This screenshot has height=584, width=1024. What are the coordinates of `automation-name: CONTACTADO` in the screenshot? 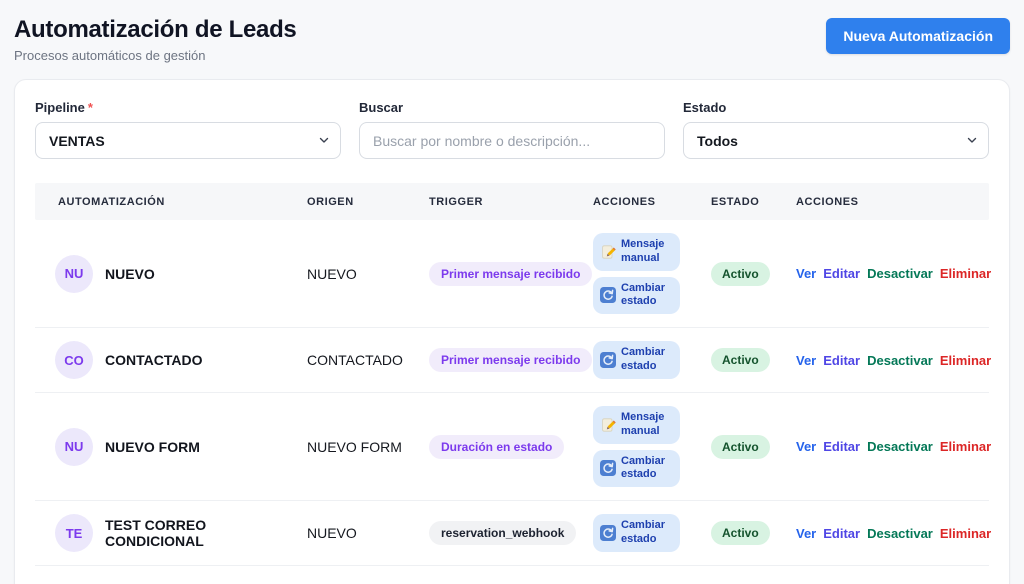 It's located at (154, 360).